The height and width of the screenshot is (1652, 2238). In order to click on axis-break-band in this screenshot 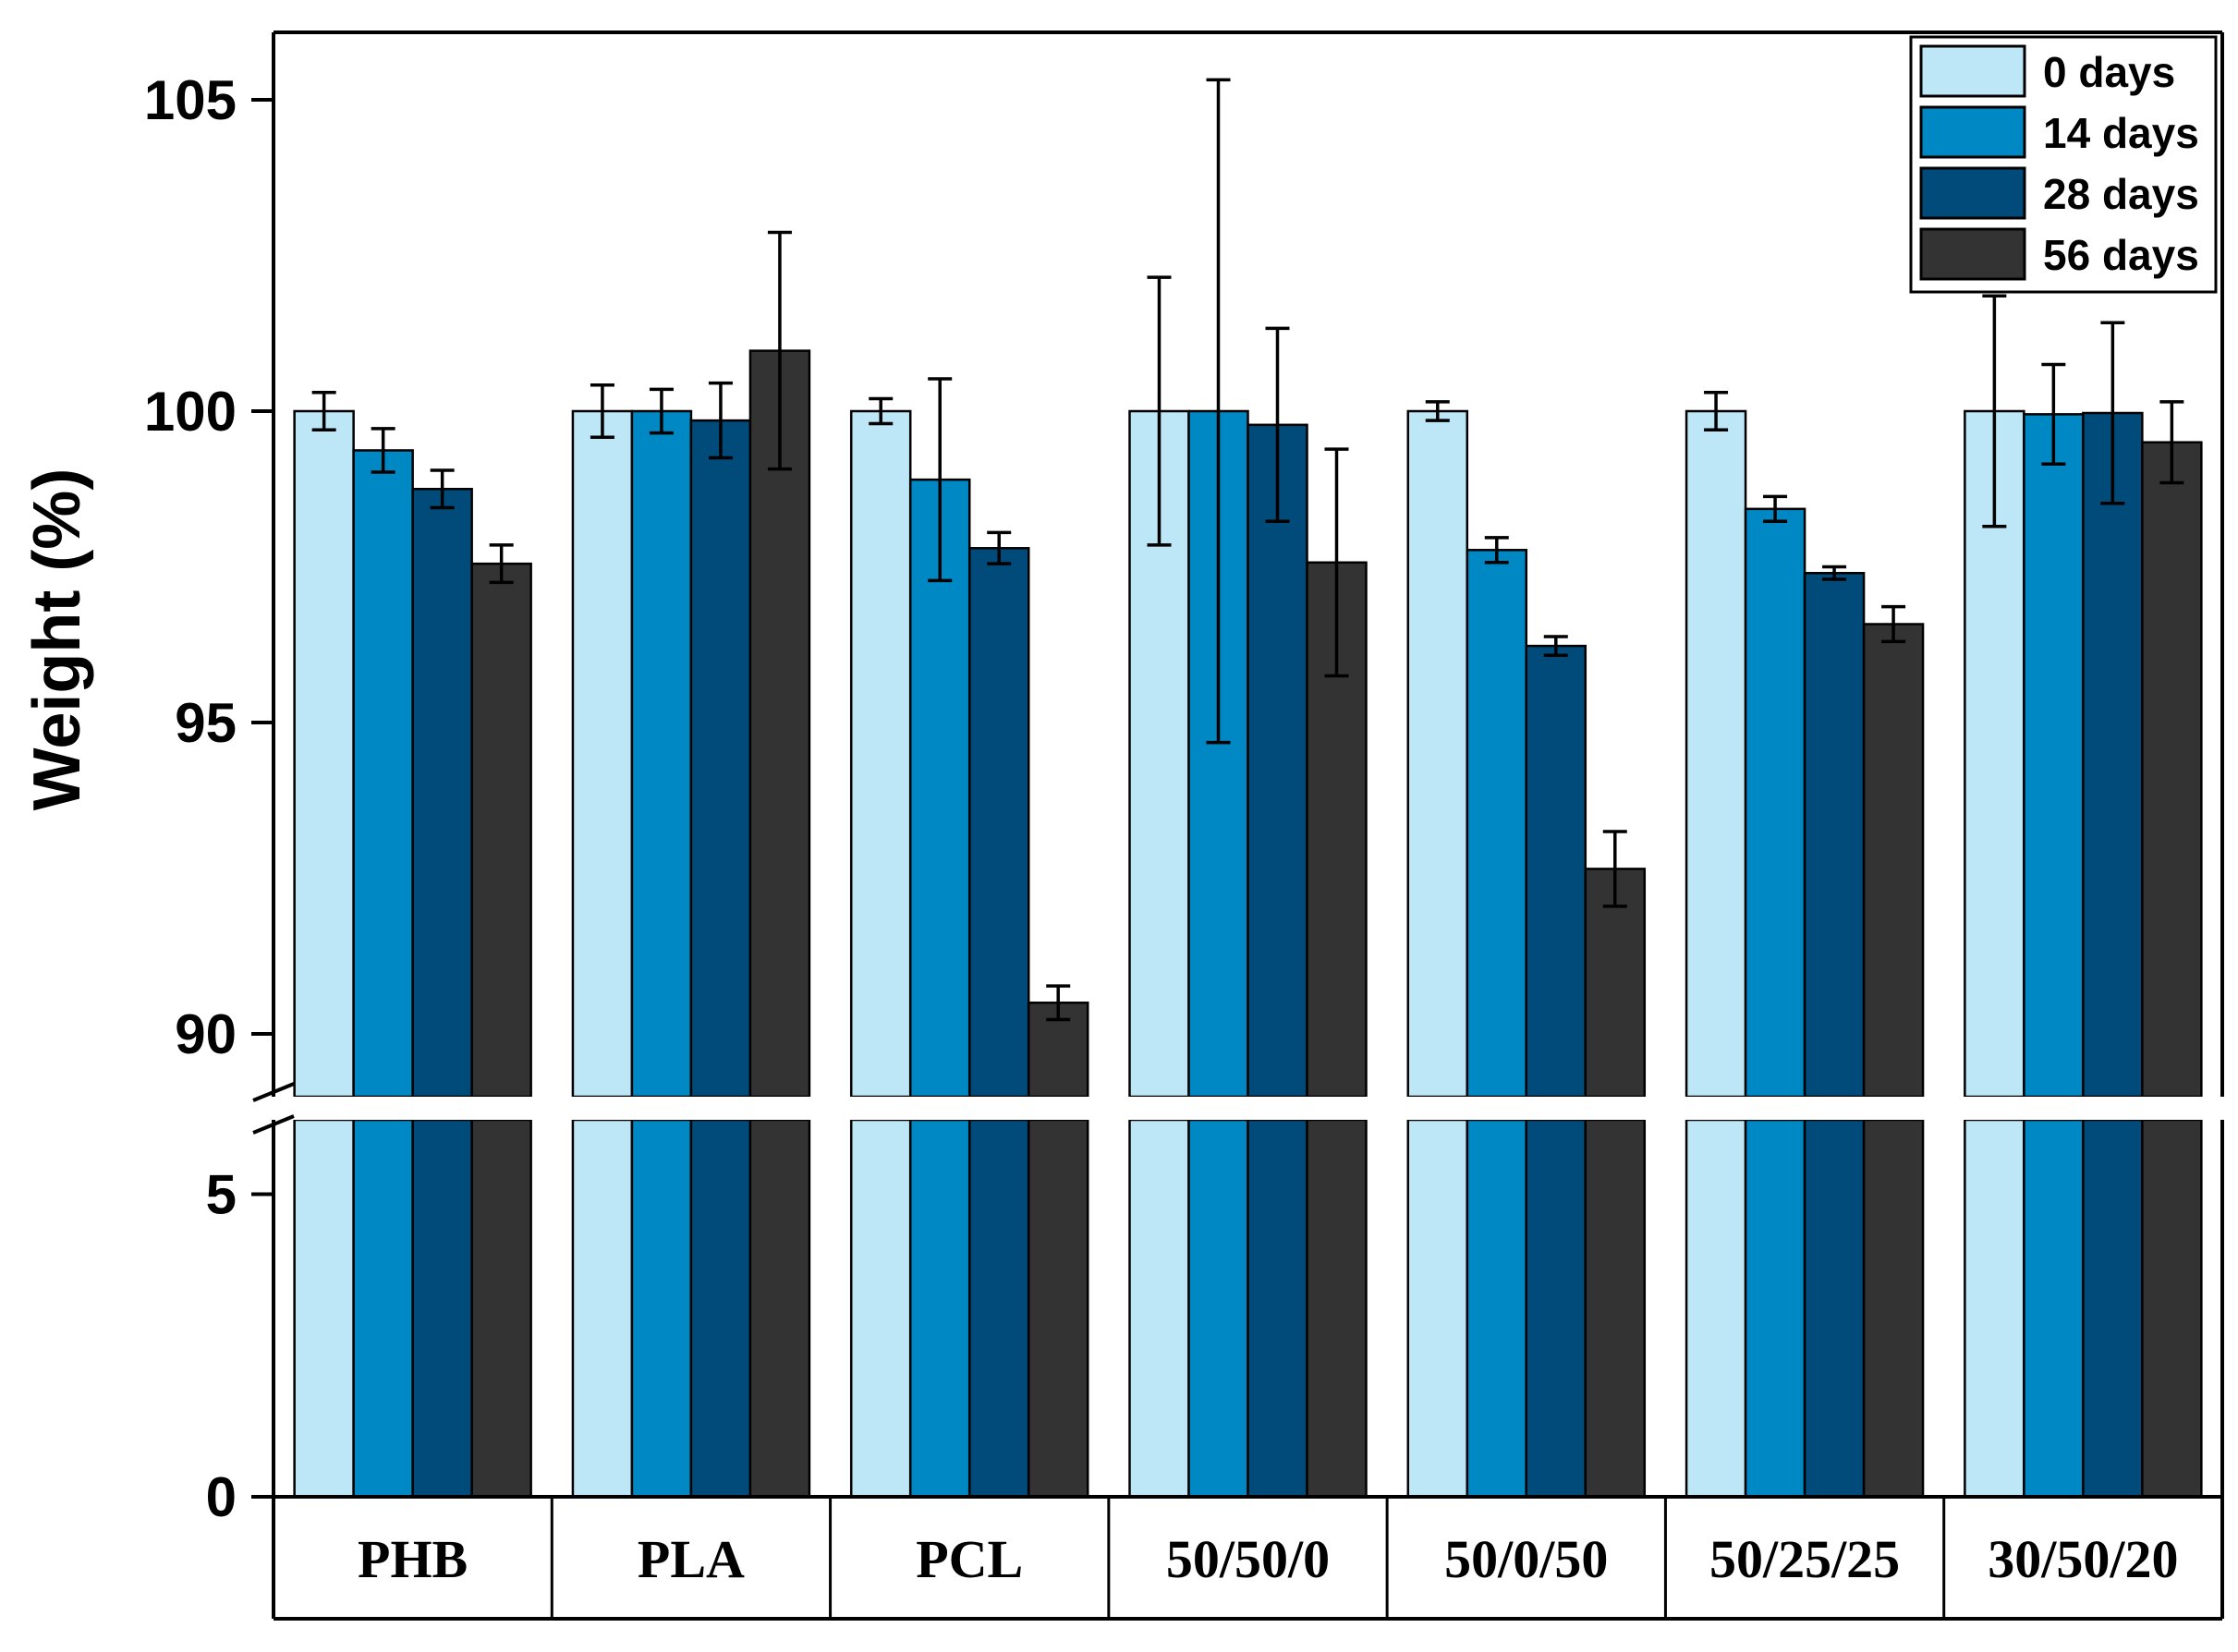, I will do `click(1246, 1108)`.